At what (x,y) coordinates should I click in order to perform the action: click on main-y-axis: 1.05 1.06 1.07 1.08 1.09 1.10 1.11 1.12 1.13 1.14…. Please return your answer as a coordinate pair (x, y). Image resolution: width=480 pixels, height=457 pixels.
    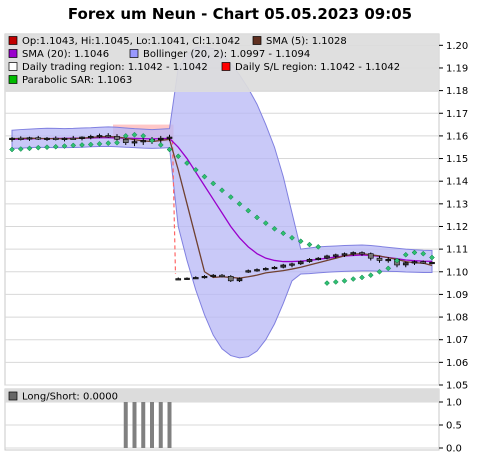
    Looking at the image, I should click on (453, 216).